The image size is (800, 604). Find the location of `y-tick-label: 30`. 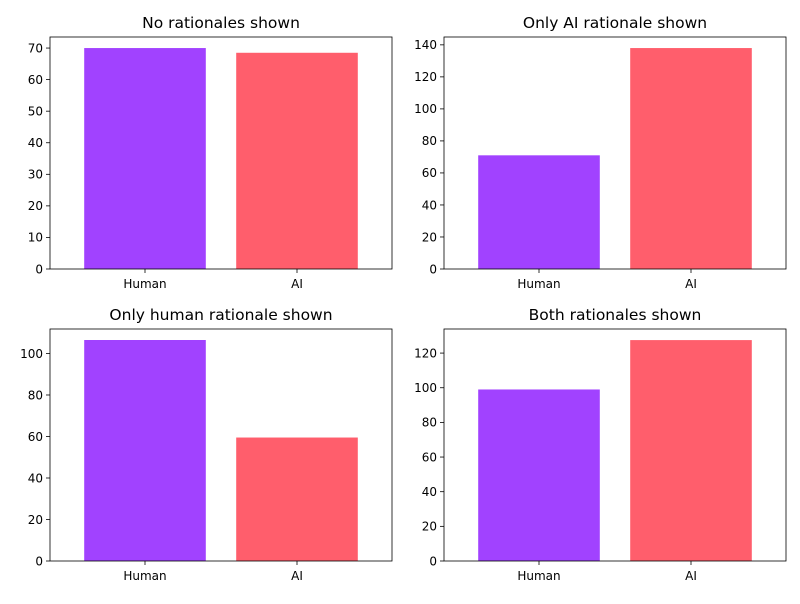

y-tick-label: 30 is located at coordinates (35, 175).